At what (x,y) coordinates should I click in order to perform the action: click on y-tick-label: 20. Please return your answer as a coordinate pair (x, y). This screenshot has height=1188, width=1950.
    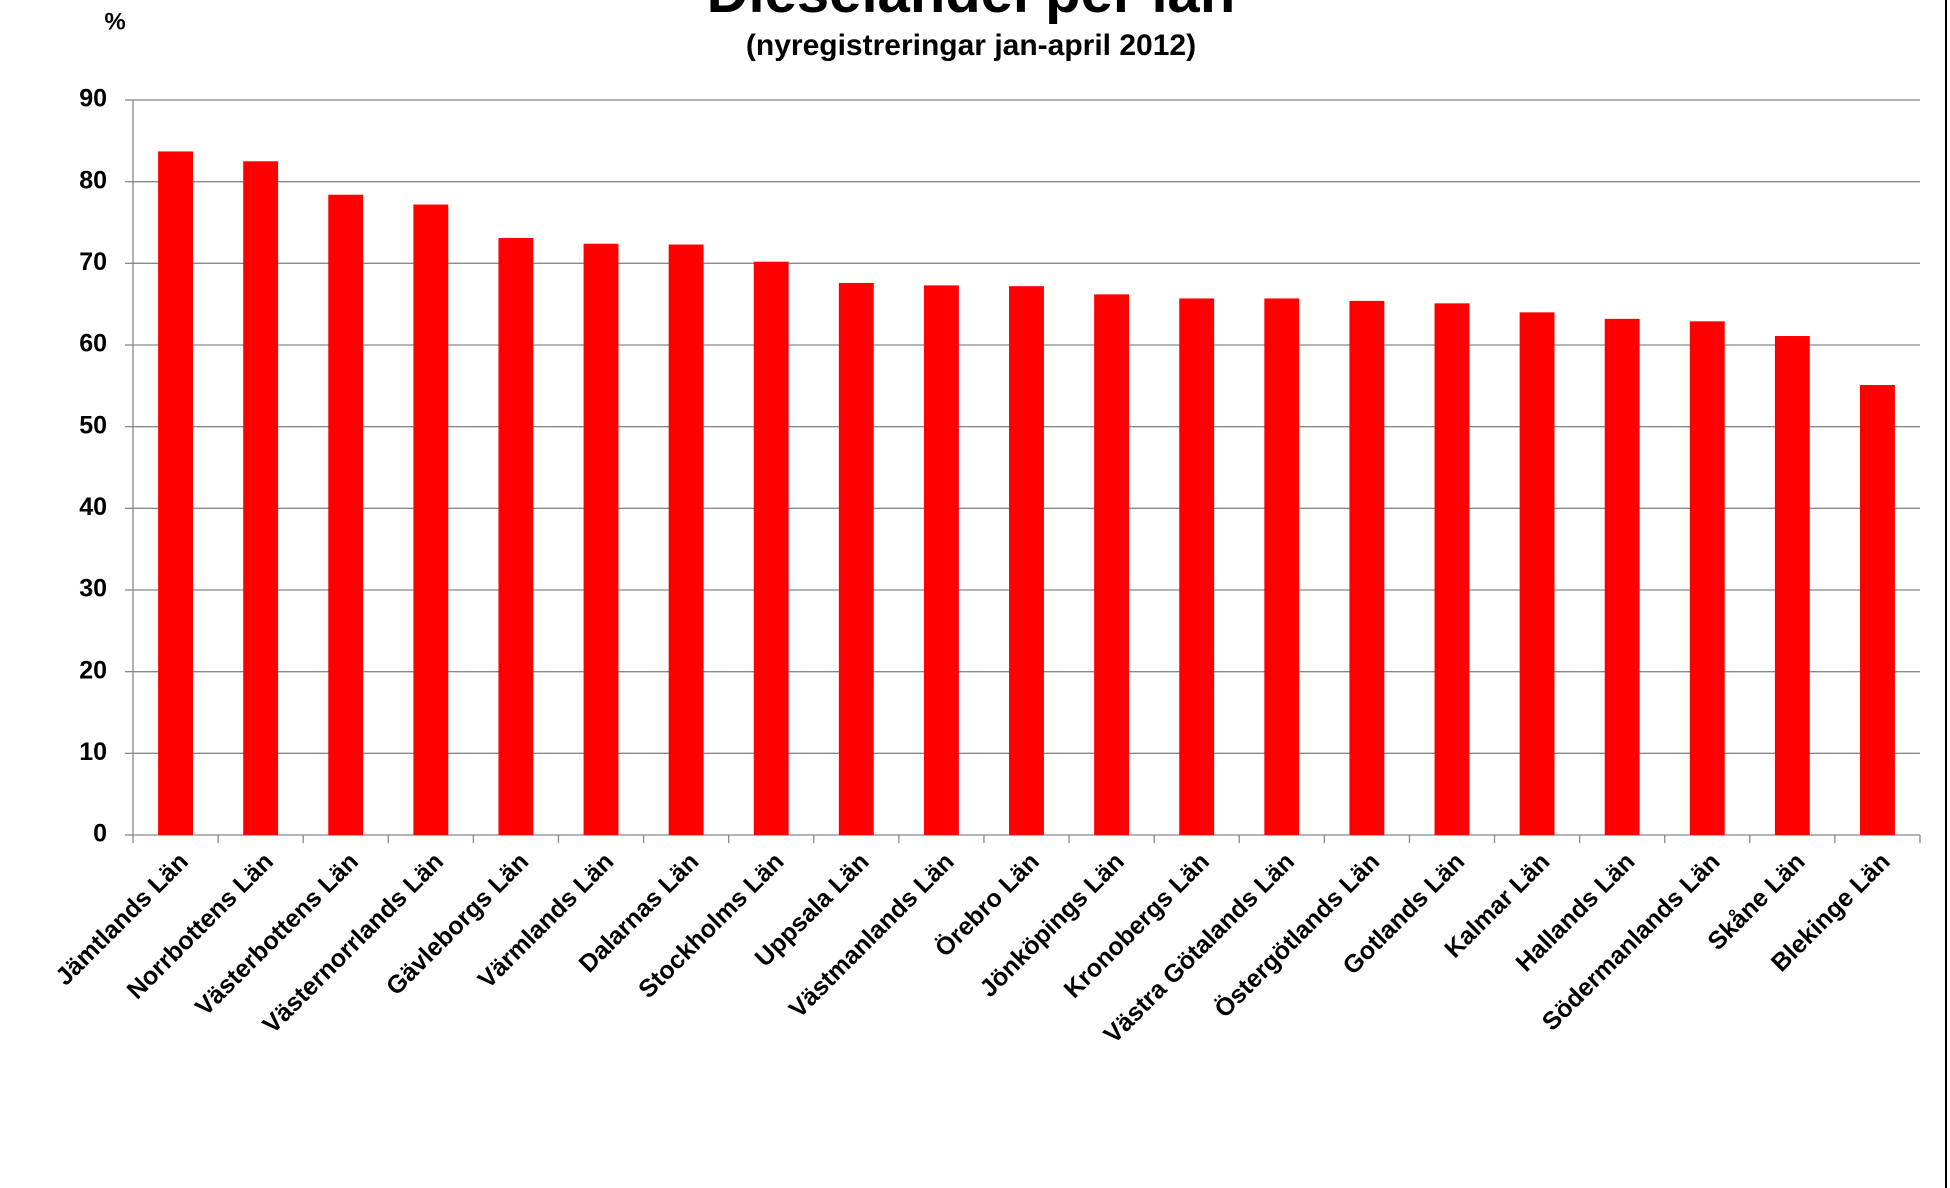
    Looking at the image, I should click on (93, 670).